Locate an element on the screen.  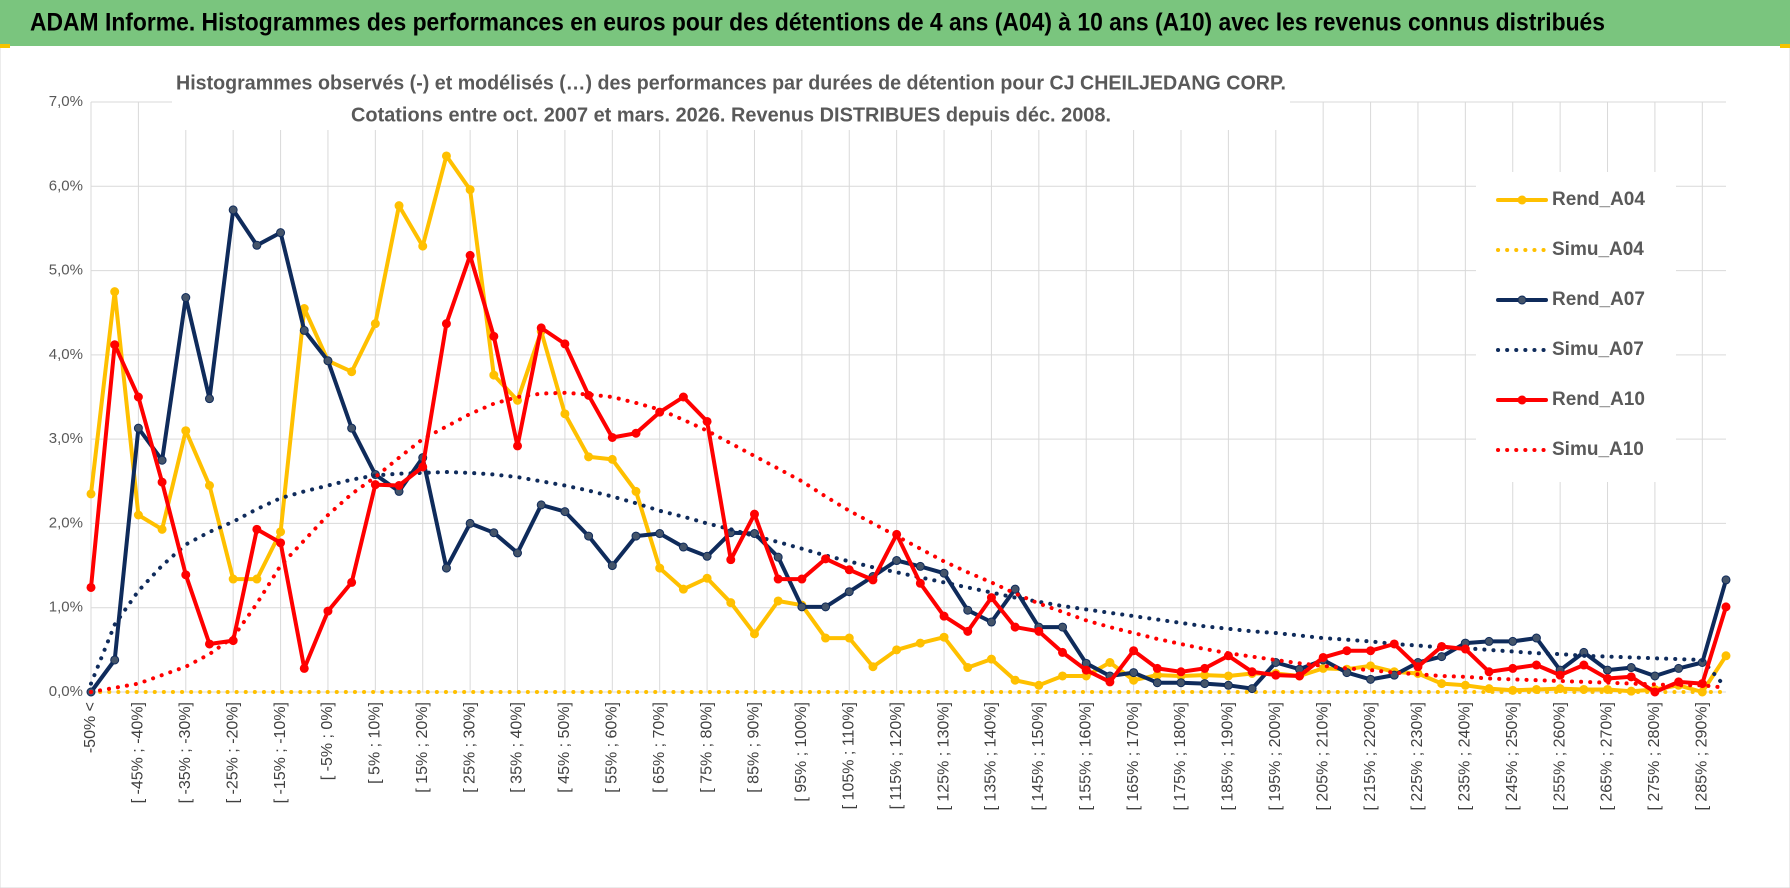
x-tick-label: [ 265% ; 270%] is located at coordinates (1607, 756).